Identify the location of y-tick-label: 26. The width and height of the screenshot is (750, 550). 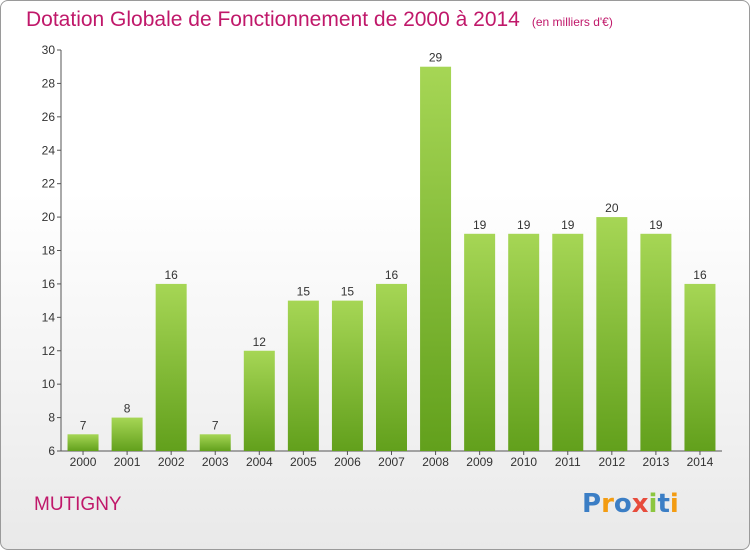
(49, 117).